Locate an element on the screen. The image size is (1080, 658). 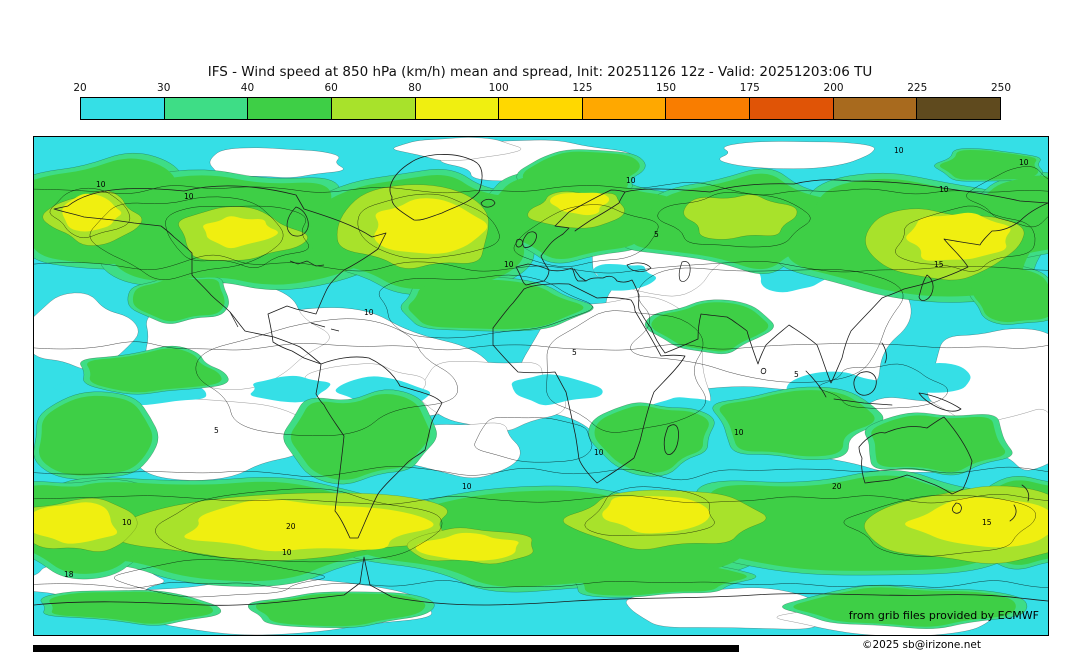
colorbar-tick-label: 250 is located at coordinates (1001, 88).